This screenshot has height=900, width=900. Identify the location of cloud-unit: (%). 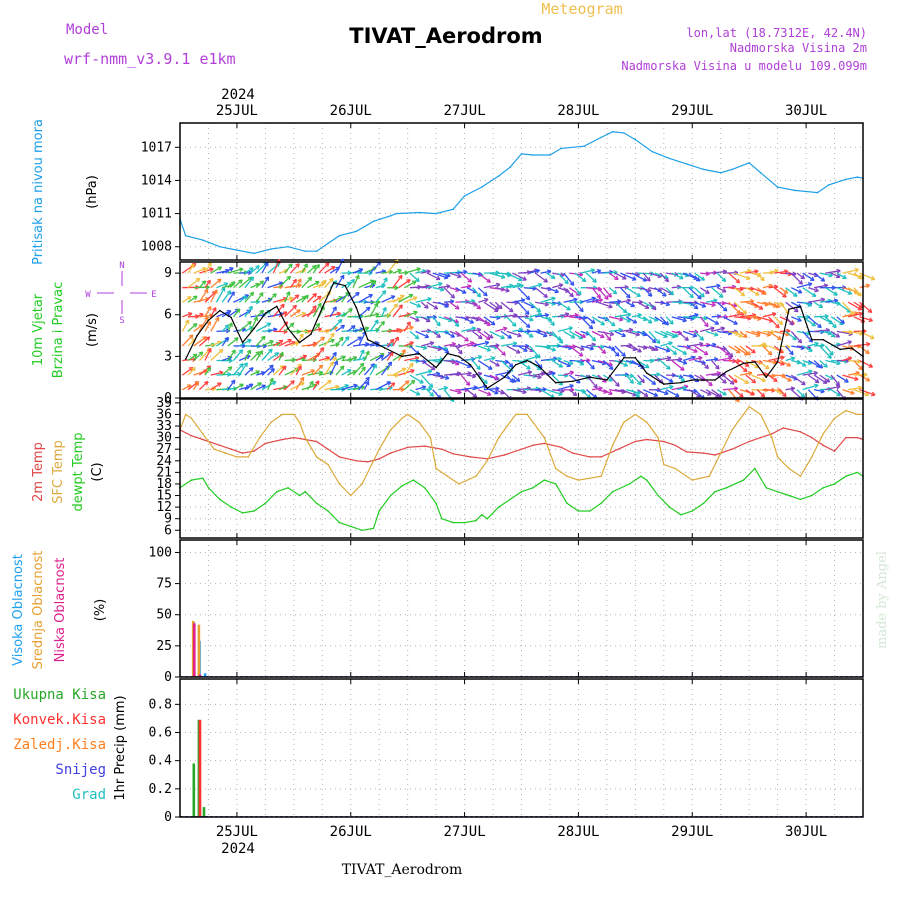
(100, 610).